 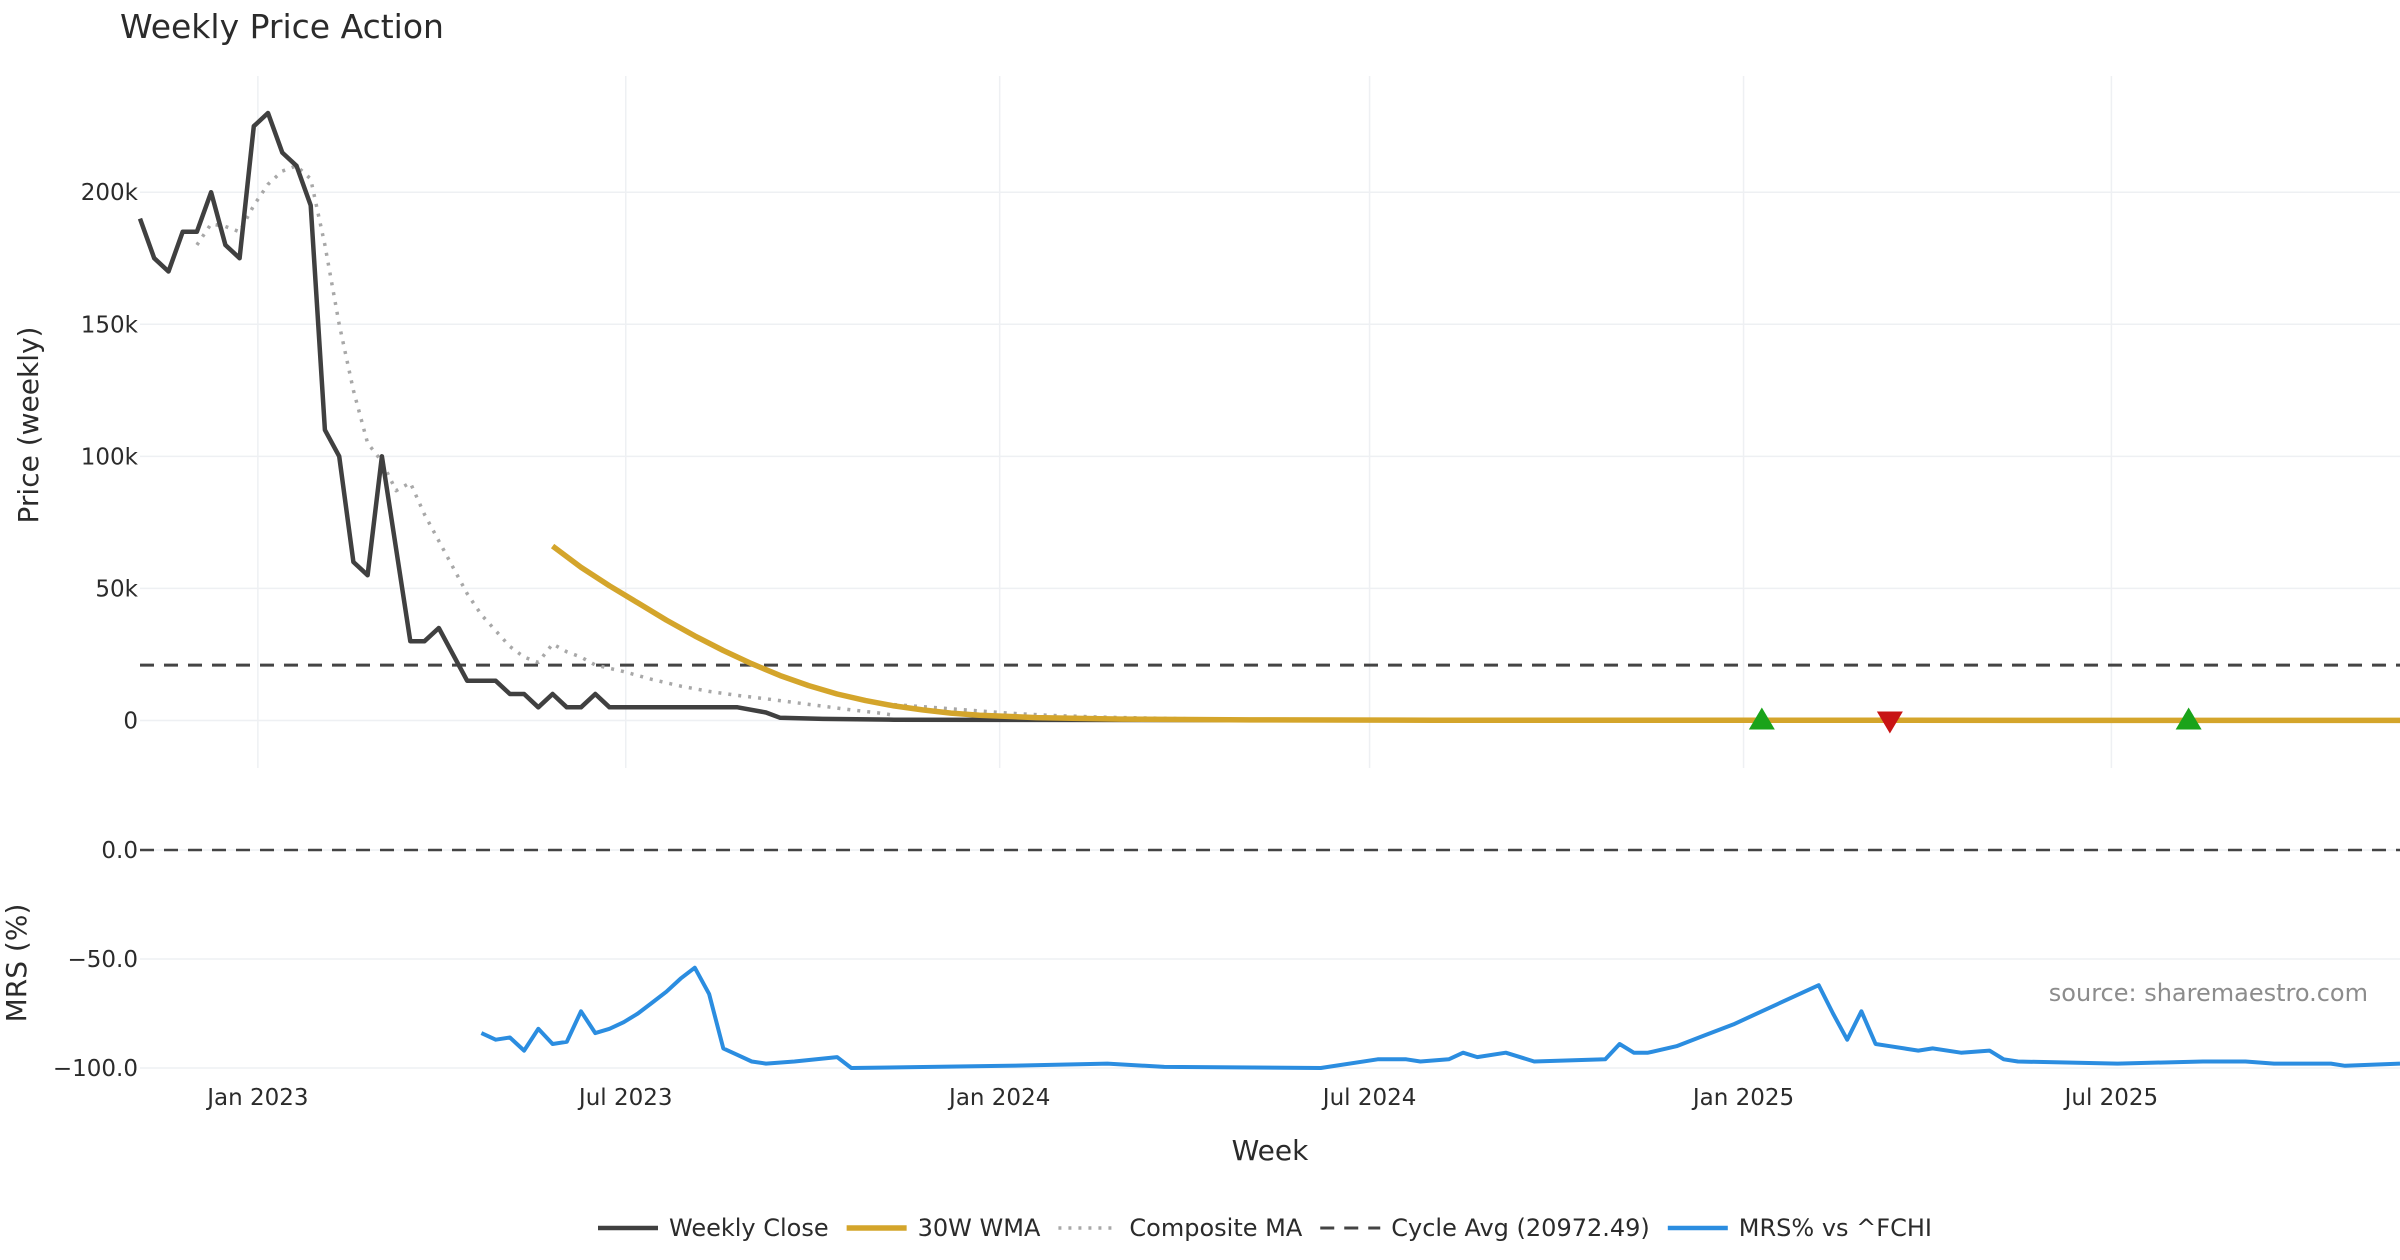 What do you see at coordinates (130, 721) in the screenshot?
I see `top-y-tick-label: 0` at bounding box center [130, 721].